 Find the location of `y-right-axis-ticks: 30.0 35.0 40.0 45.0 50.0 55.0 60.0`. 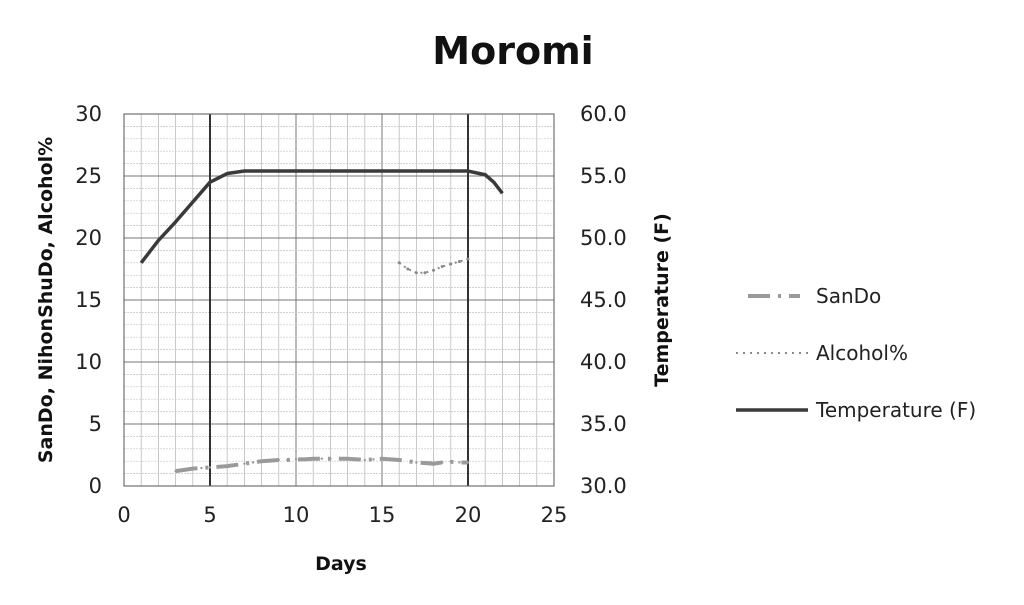

y-right-axis-ticks: 30.0 35.0 40.0 45.0 50.0 55.0 60.0 is located at coordinates (603, 300).